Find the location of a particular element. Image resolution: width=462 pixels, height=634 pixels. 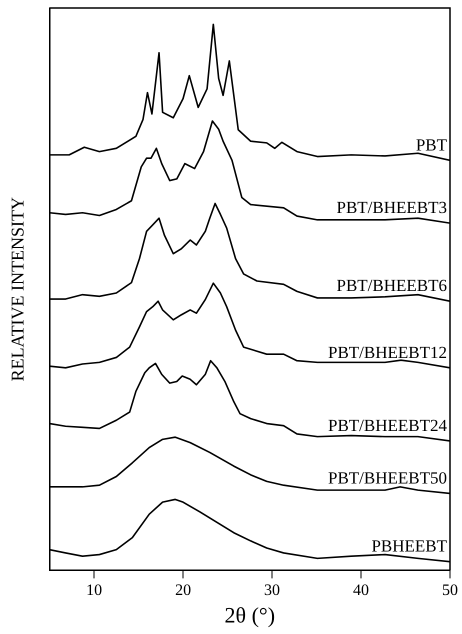

x-axis-title: 2θ (°) is located at coordinates (250, 615).